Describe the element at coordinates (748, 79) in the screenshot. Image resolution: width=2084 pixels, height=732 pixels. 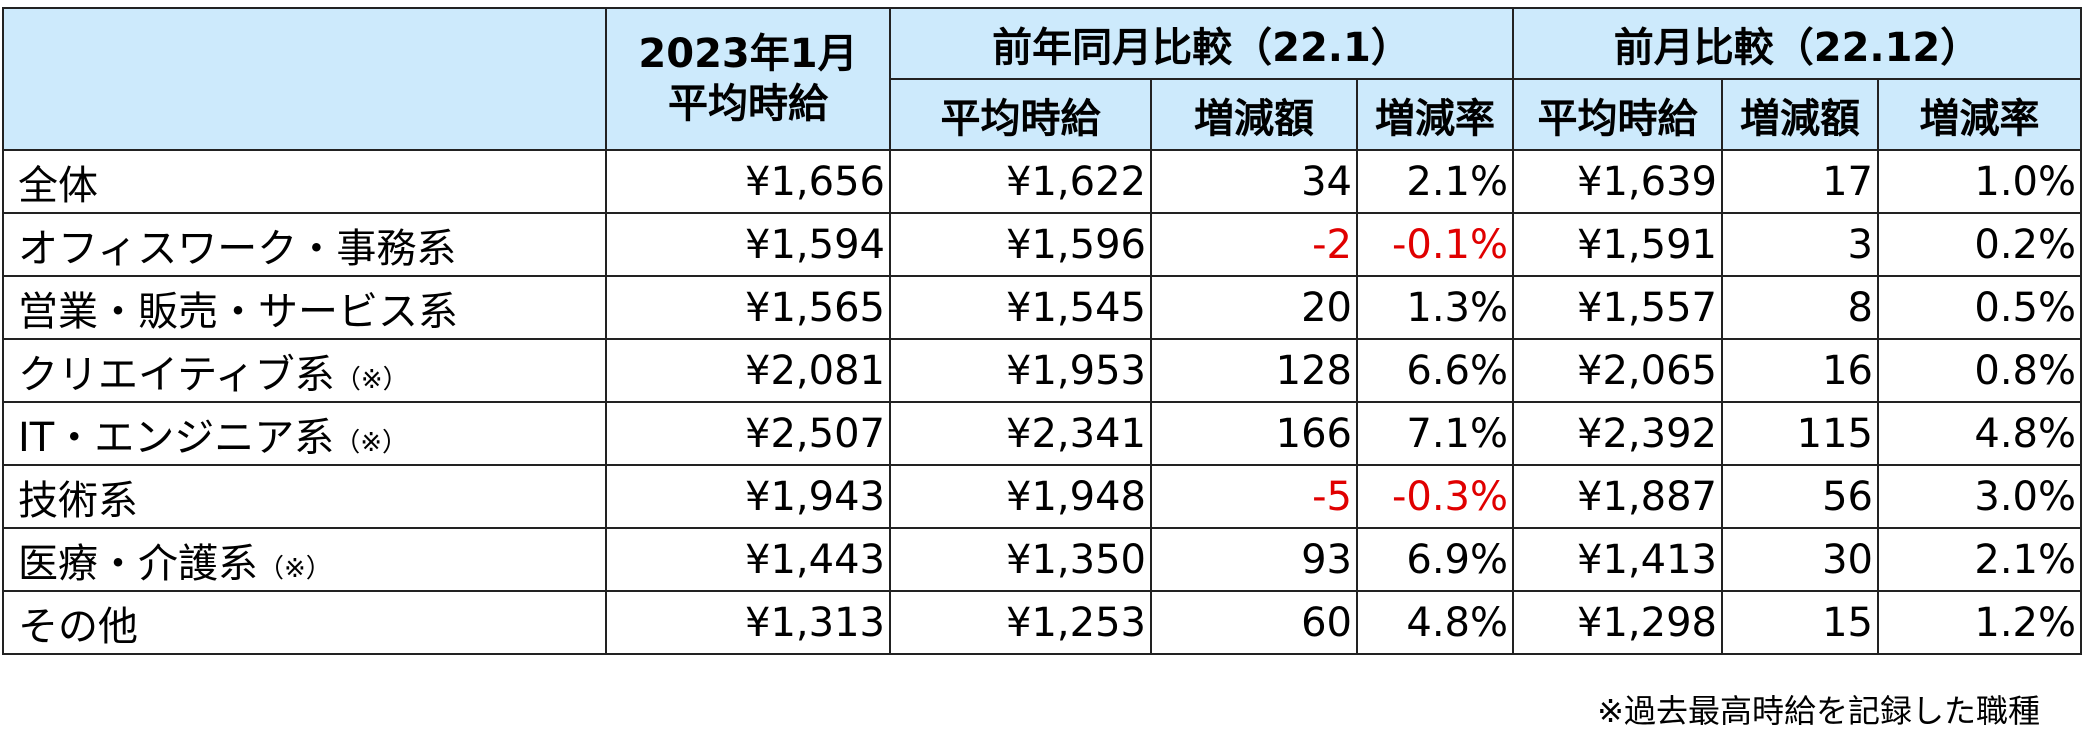
I see `corner-header: 2023年1月 平均時給` at that location.